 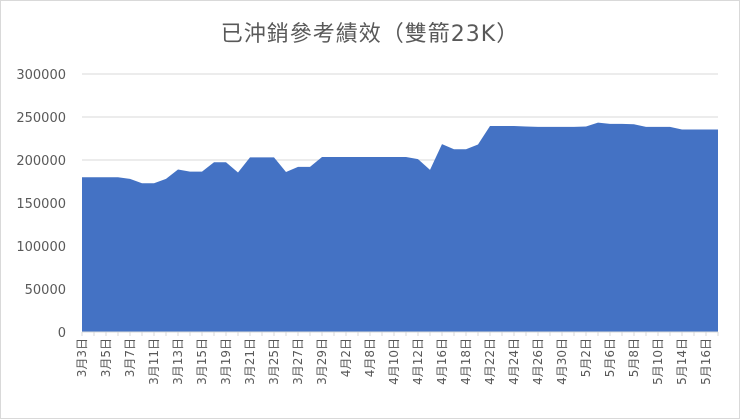 I want to click on x-tick-label: 3月27日, so click(x=298, y=361).